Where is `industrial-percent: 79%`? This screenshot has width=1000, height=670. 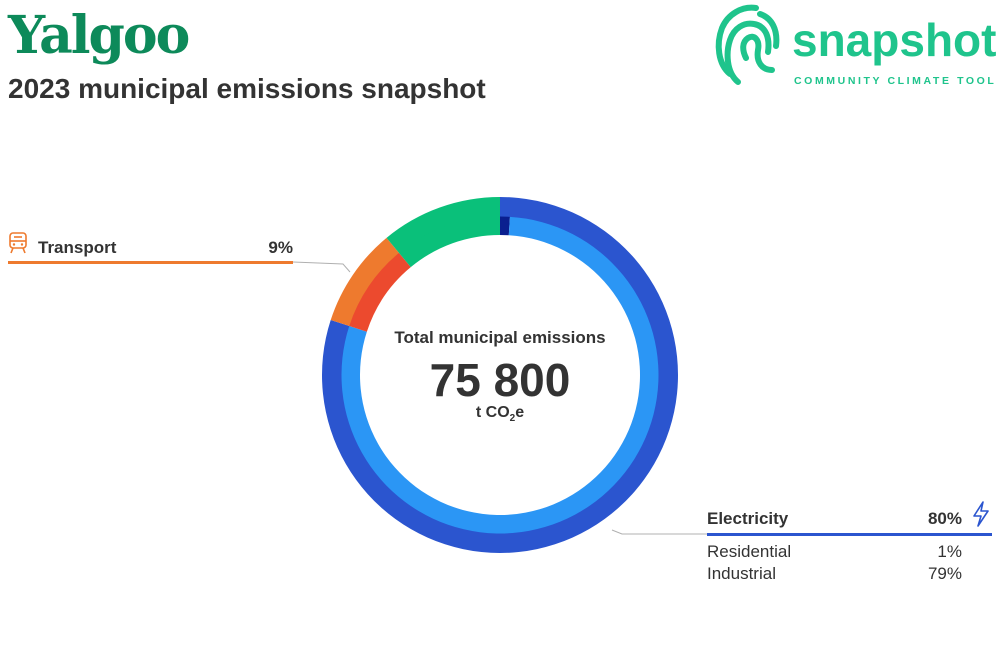 industrial-percent: 79% is located at coordinates (944, 573).